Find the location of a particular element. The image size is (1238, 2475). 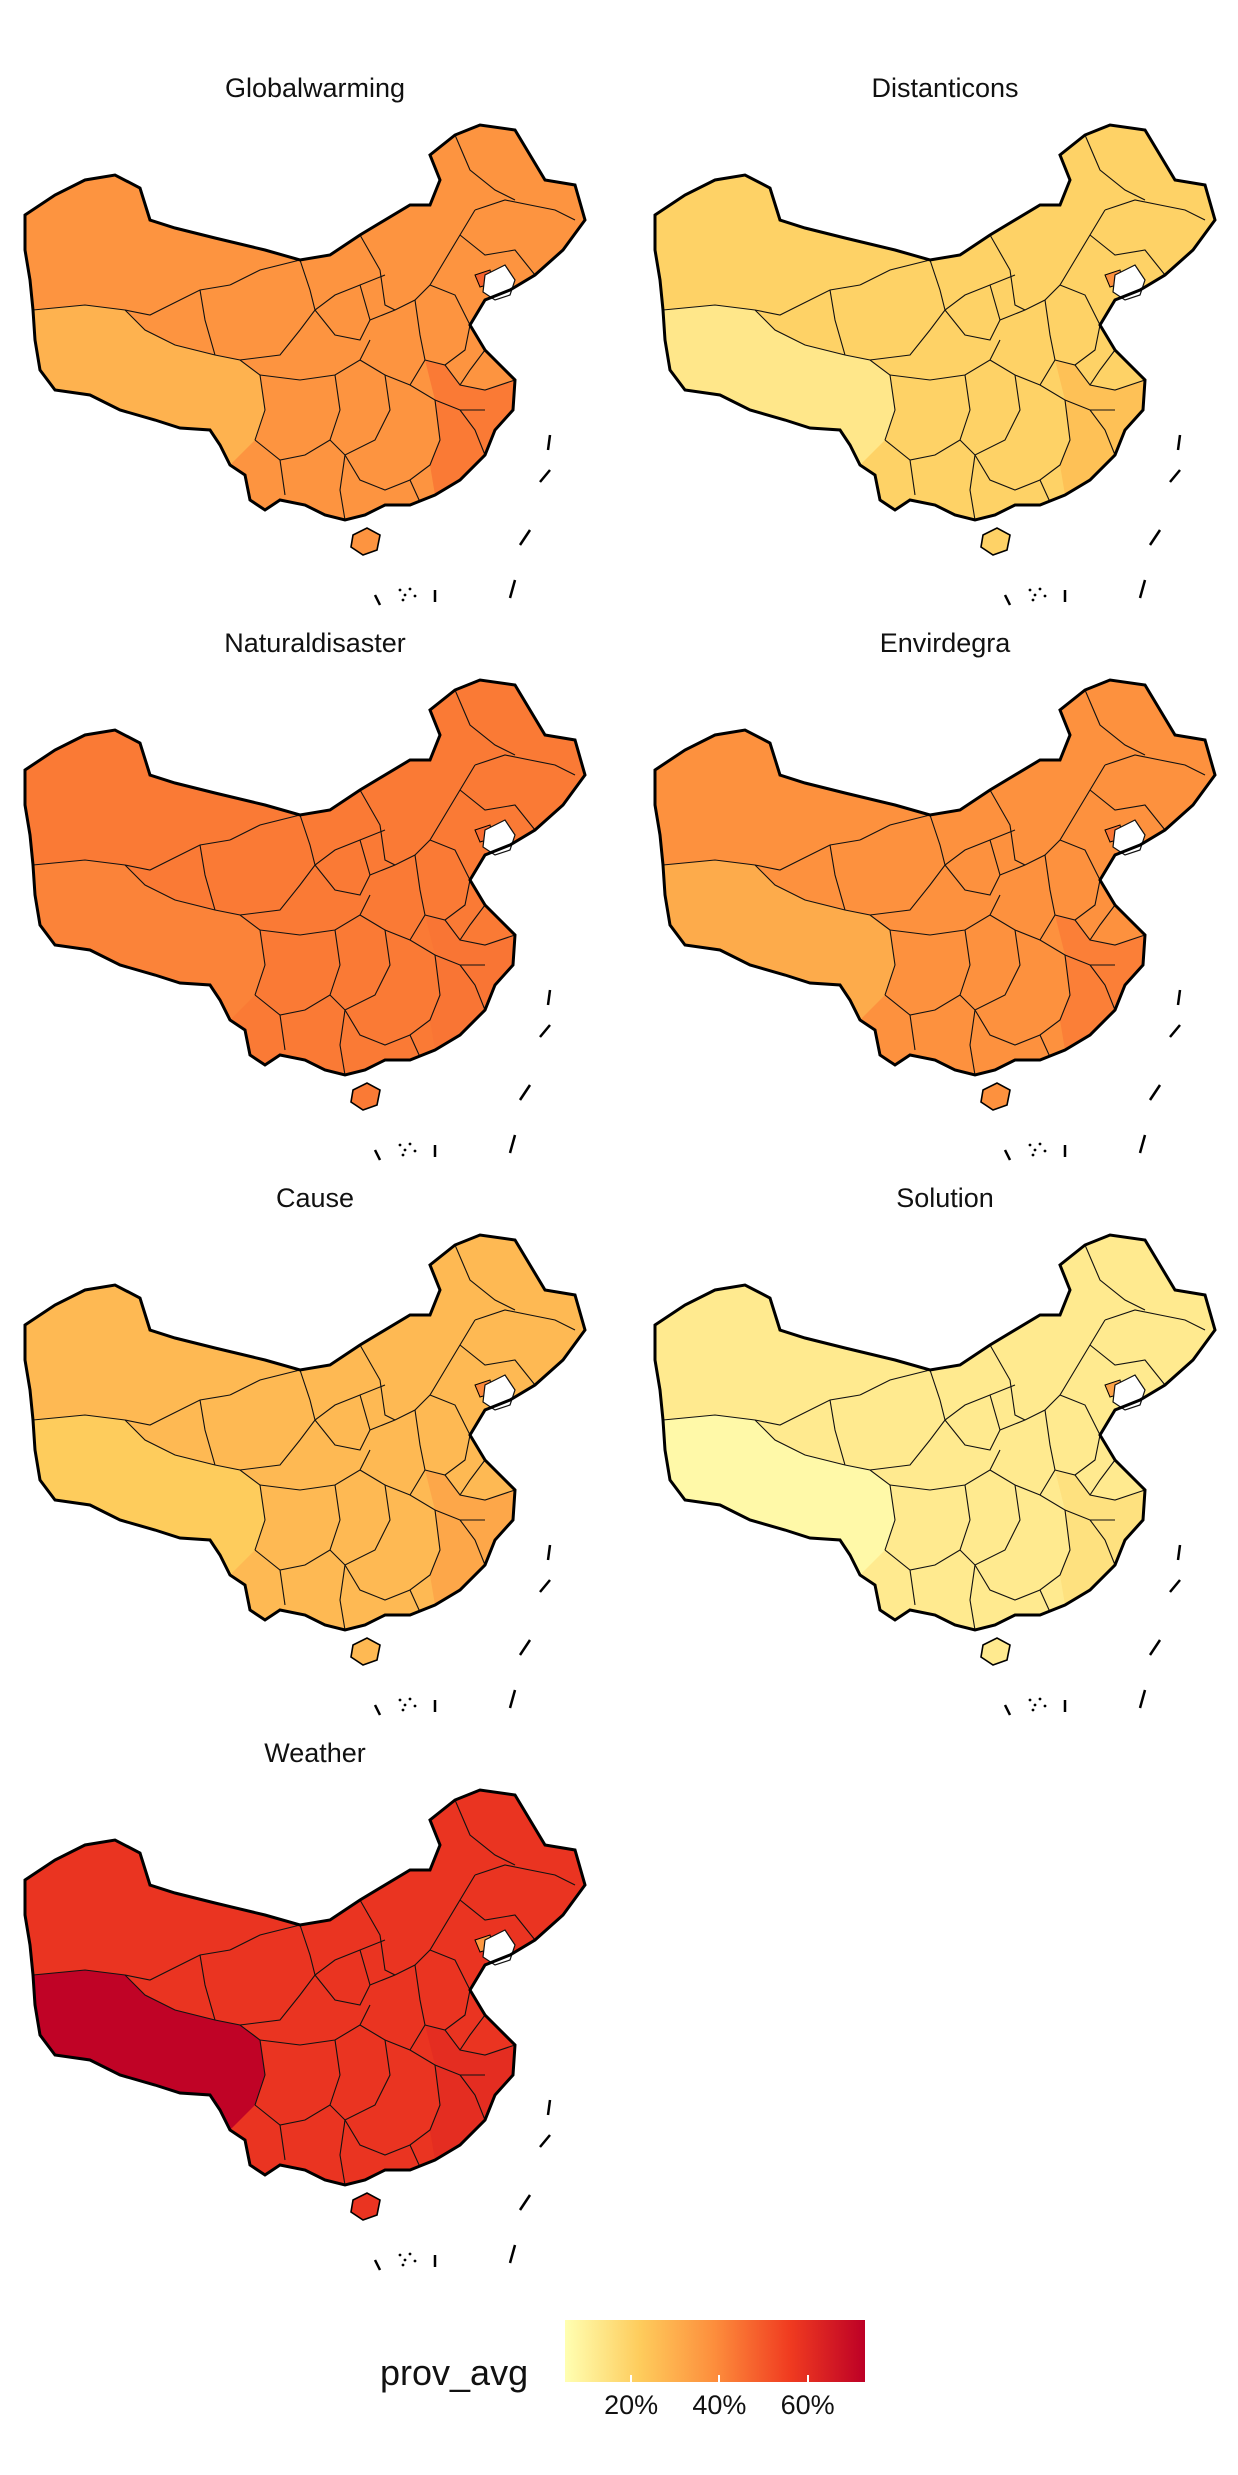

panel-1: Distanticons is located at coordinates (941, 335).